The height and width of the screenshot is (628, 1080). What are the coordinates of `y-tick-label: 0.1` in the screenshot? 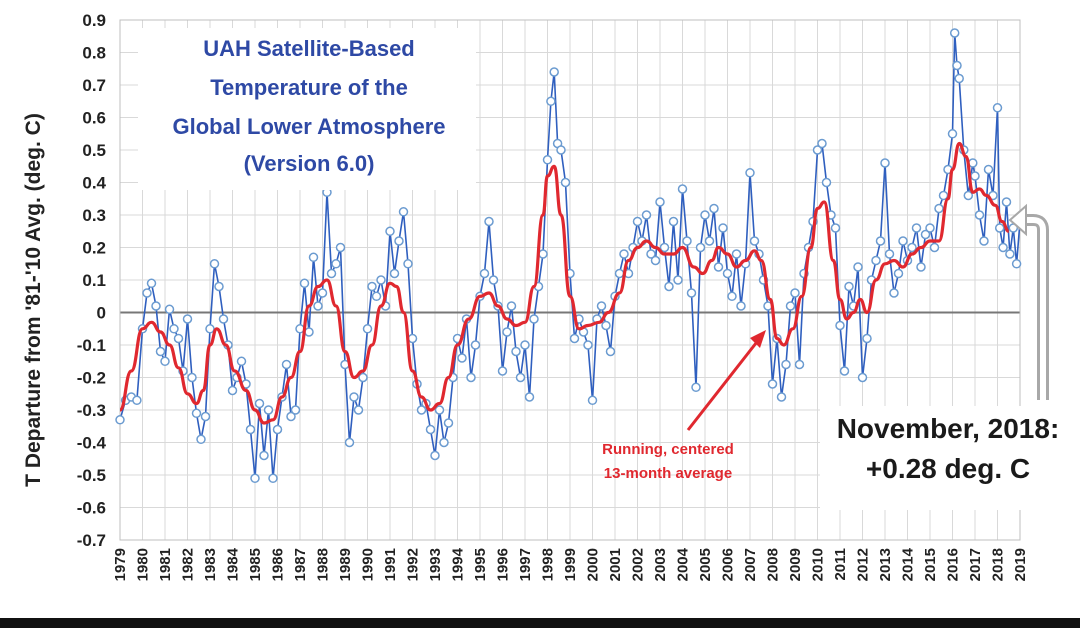 It's located at (94, 280).